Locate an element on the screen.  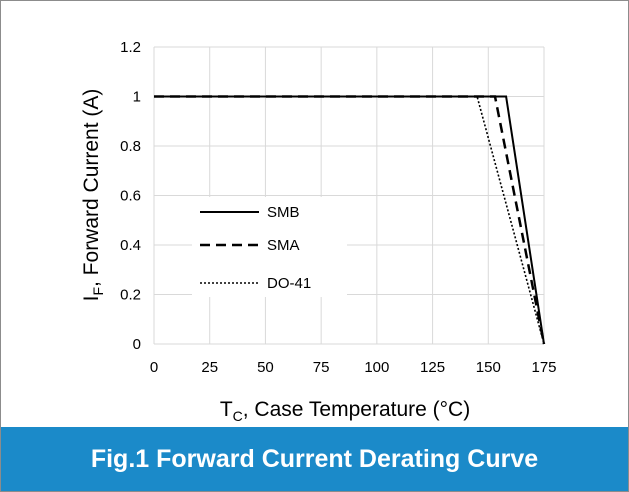
legend-label-do41: DO-41 is located at coordinates (289, 283).